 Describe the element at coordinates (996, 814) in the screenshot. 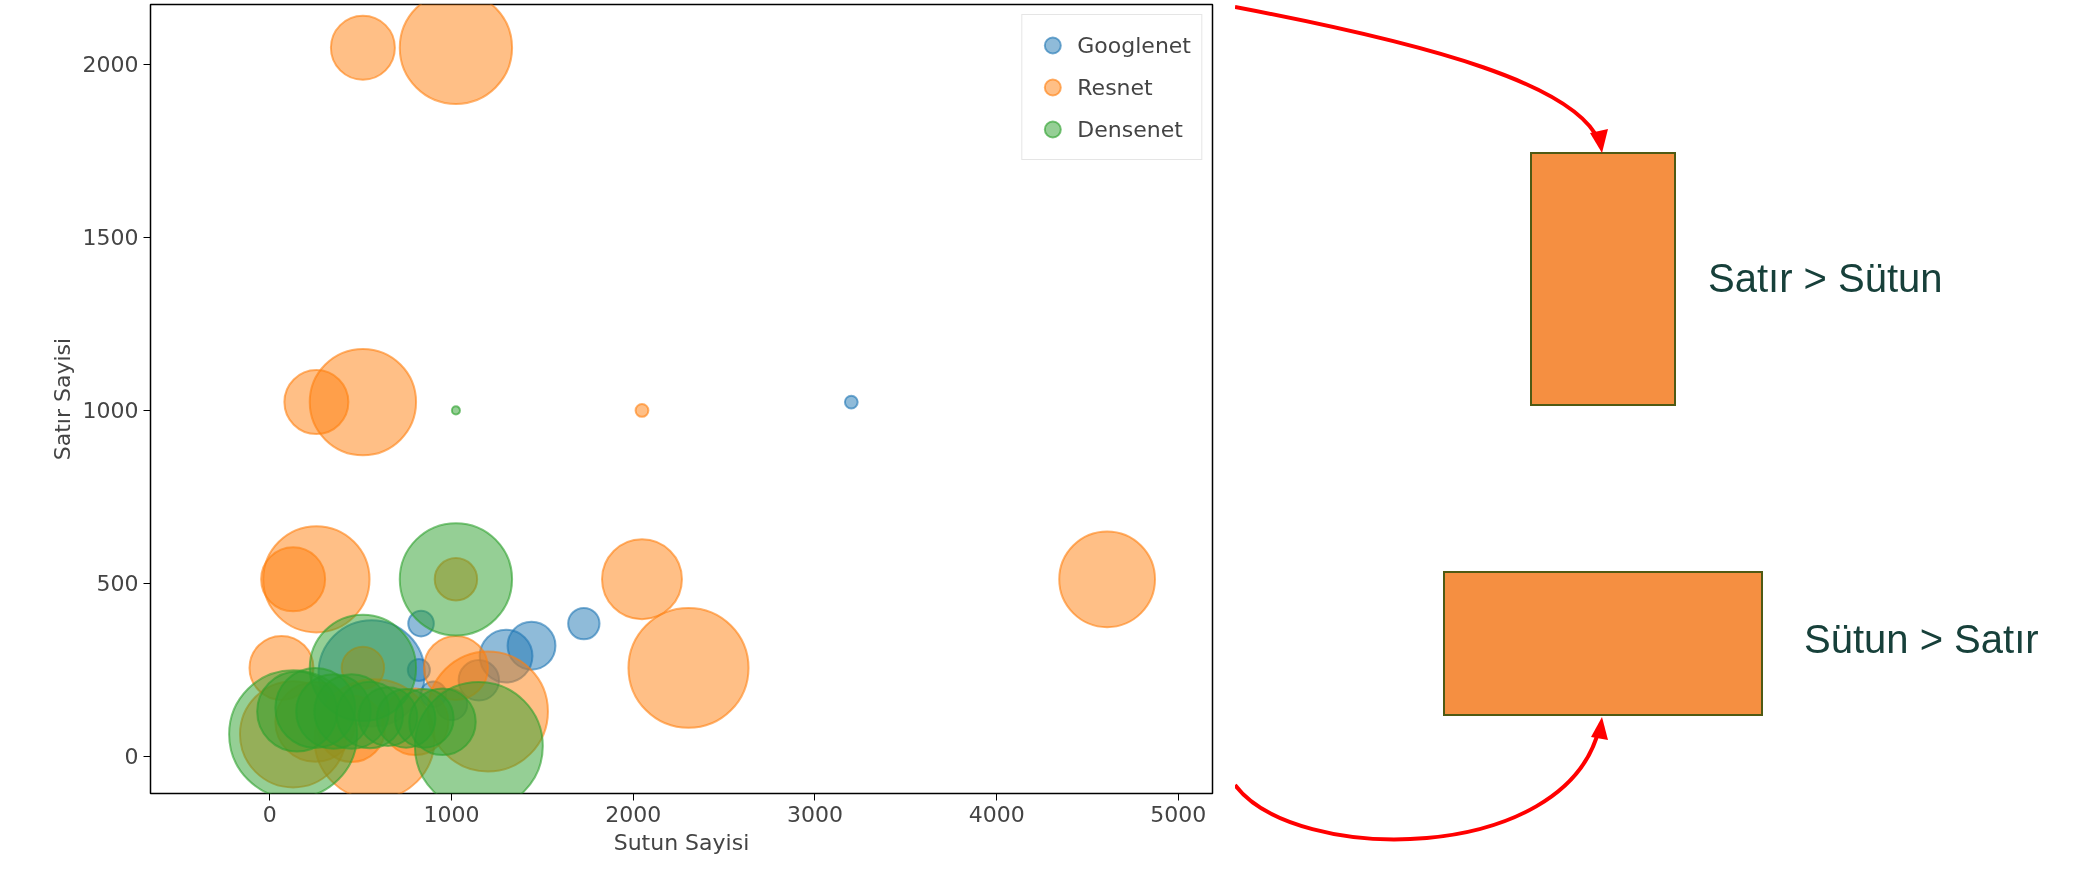

I see `x-tick-label: 4000` at that location.